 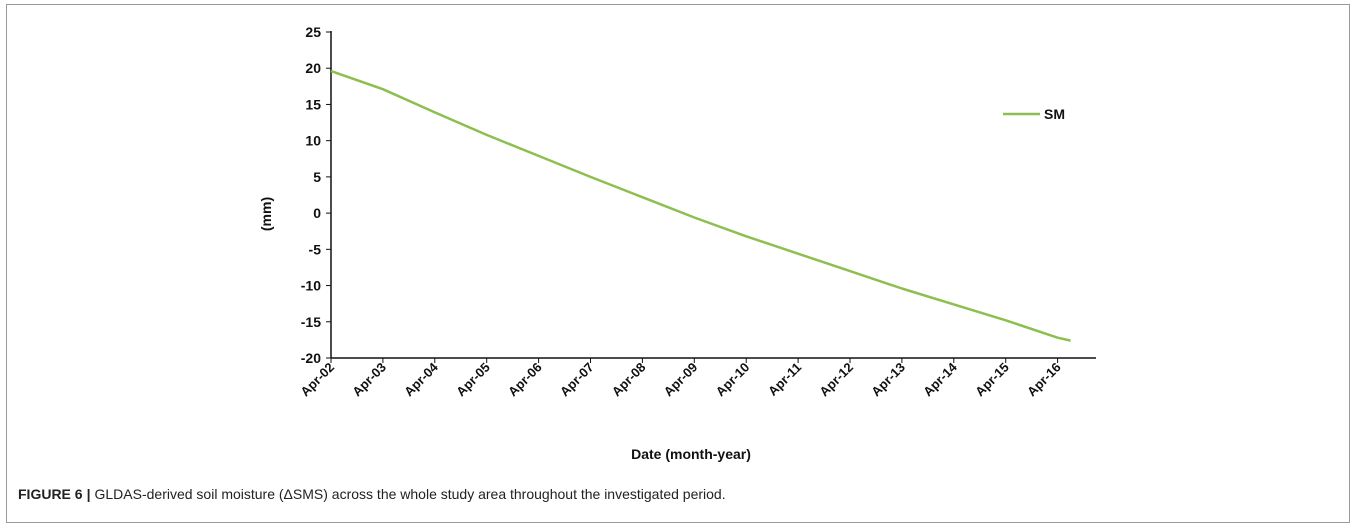 What do you see at coordinates (311, 195) in the screenshot?
I see `y-tick-labels: 25 20 15 10 5 0 -5 -10 -15 -20` at bounding box center [311, 195].